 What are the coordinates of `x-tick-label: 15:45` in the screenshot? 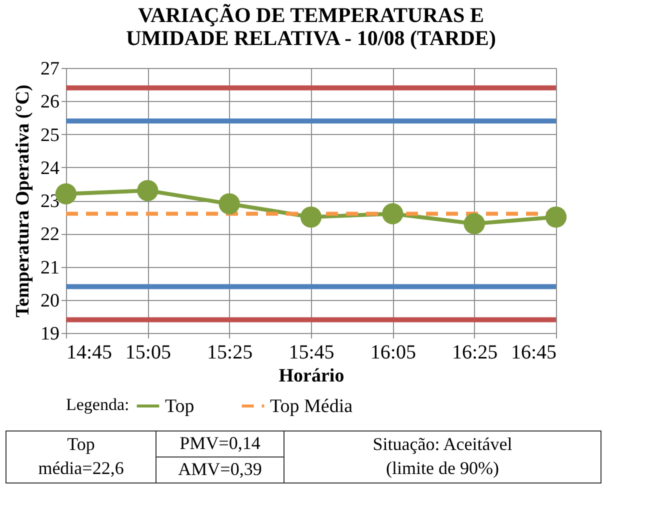 It's located at (311, 353).